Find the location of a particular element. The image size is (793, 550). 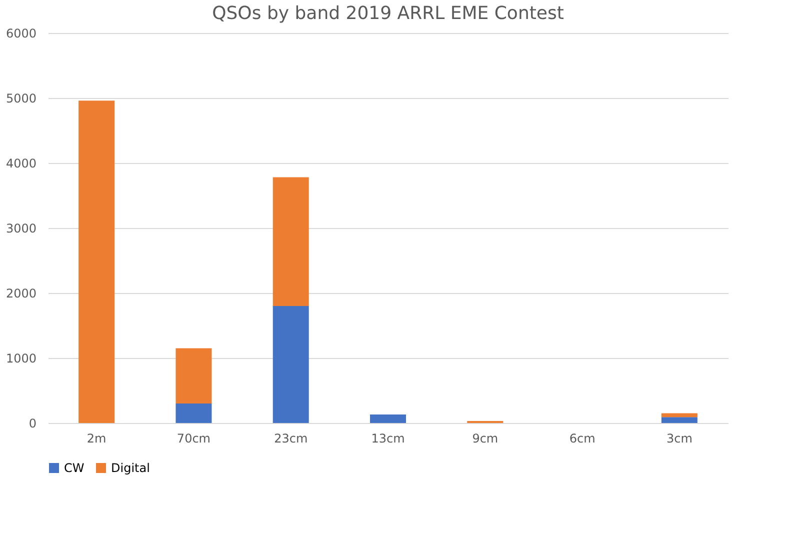

x-tick-label: 9cm is located at coordinates (485, 439).